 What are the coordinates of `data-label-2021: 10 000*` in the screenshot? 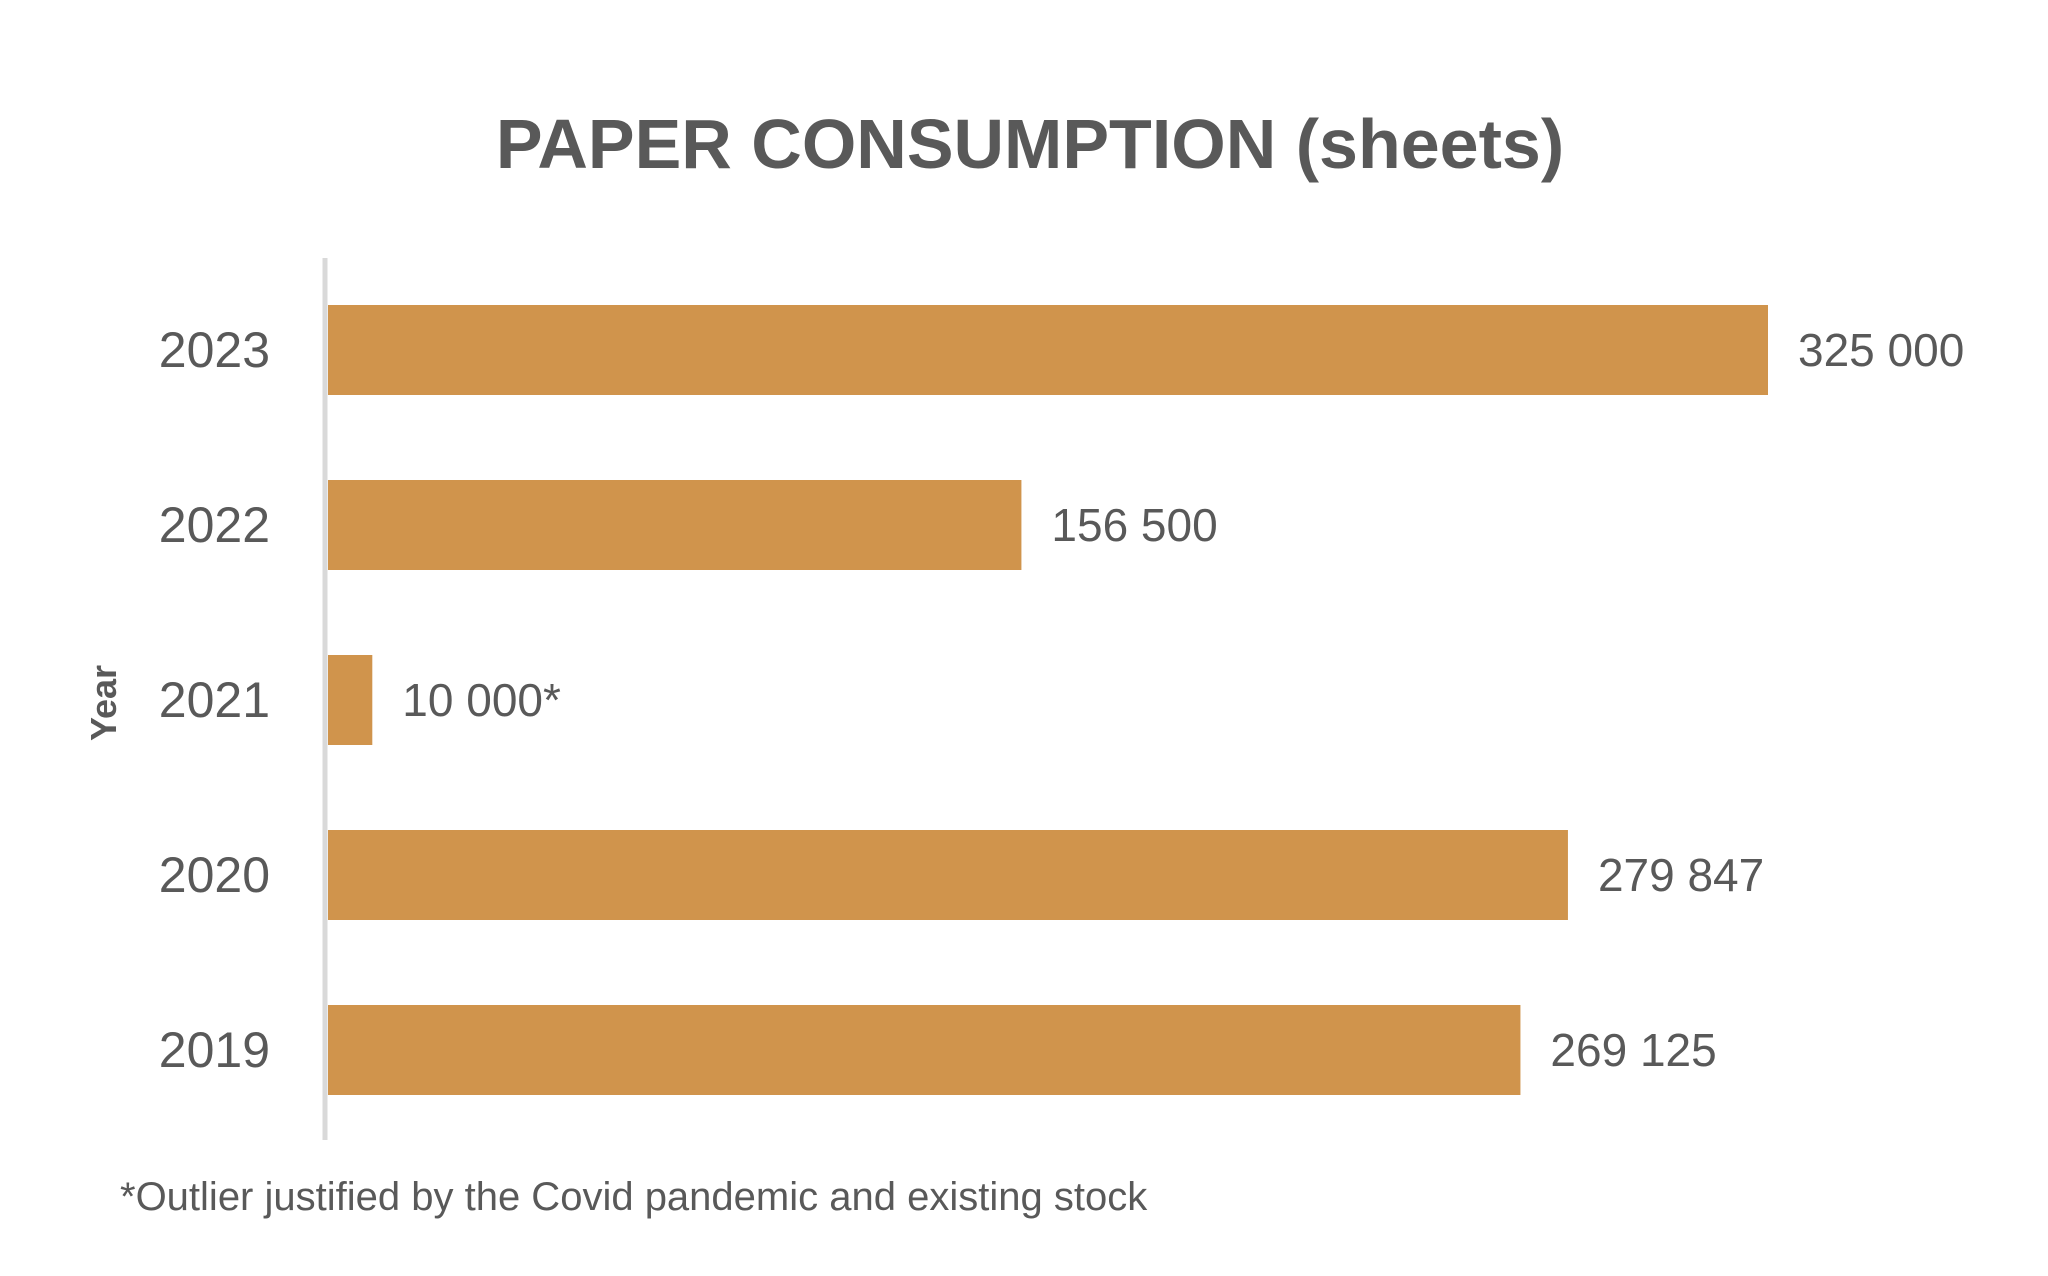 It's located at (481, 700).